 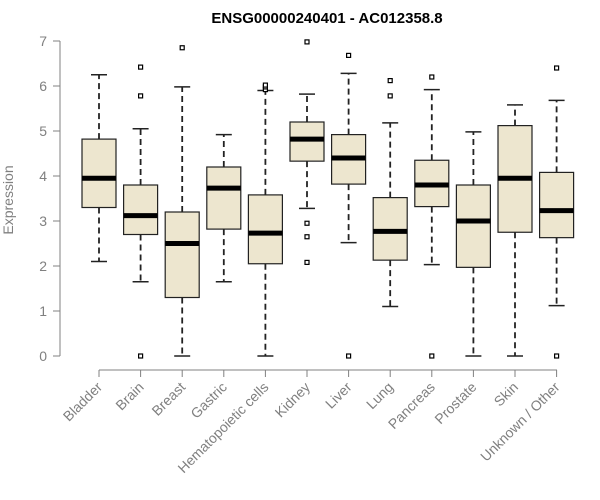 I want to click on x-tick-label: Breast, so click(x=168, y=399).